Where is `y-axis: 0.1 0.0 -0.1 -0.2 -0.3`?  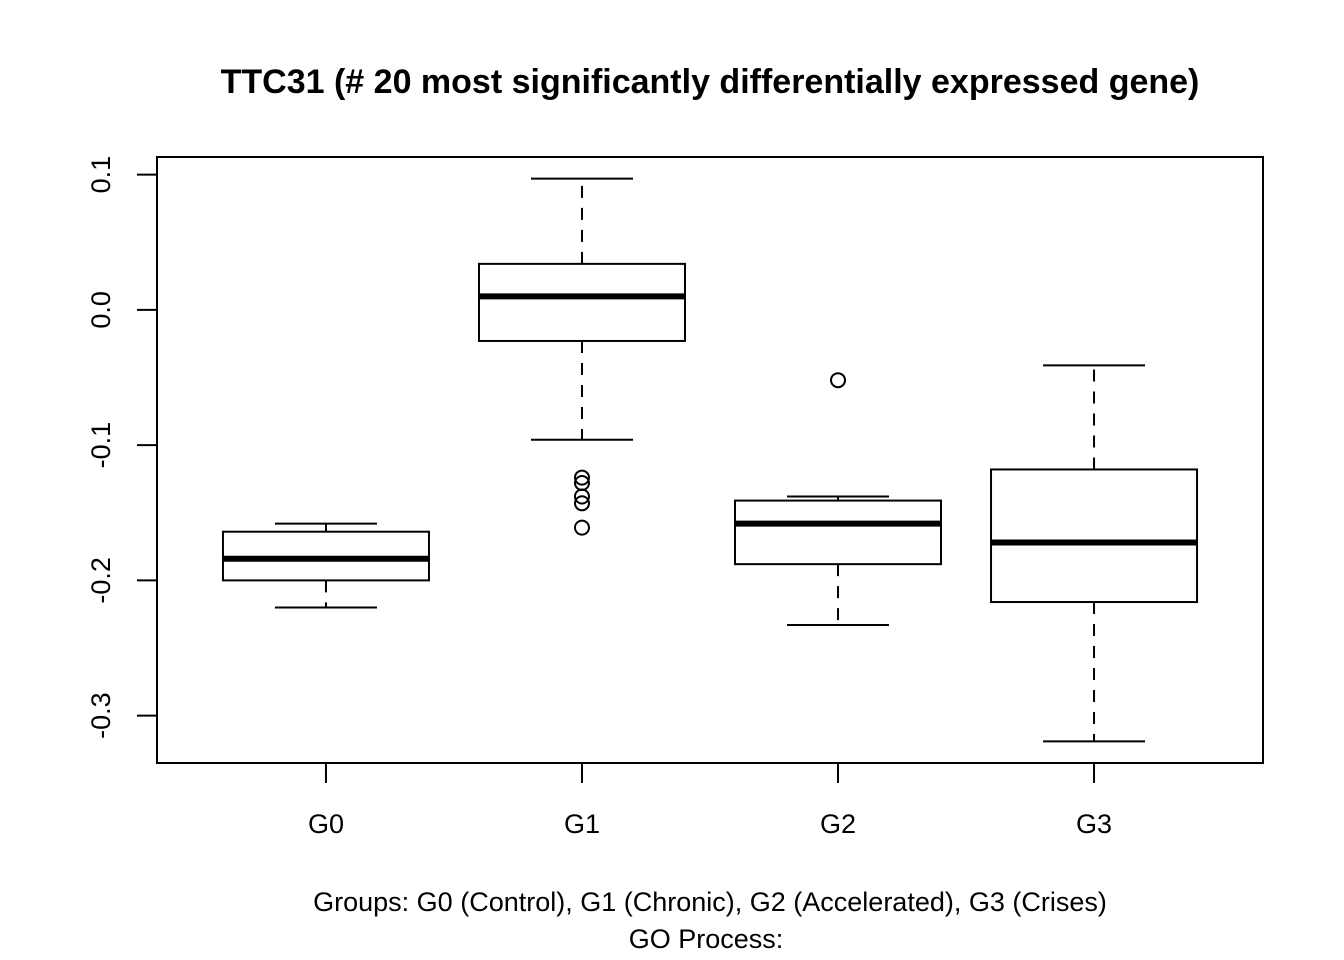 y-axis: 0.1 0.0 -0.1 -0.2 -0.3 is located at coordinates (122, 447).